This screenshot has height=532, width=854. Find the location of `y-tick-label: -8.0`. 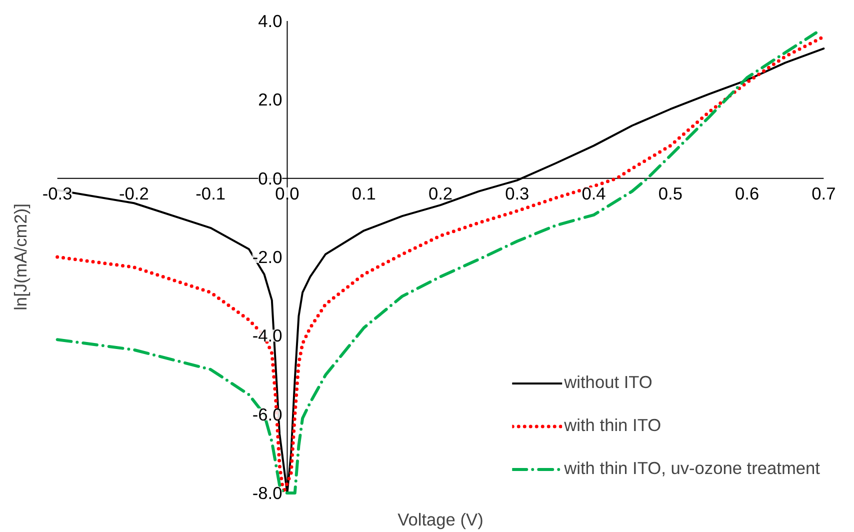

y-tick-label: -8.0 is located at coordinates (267, 492).